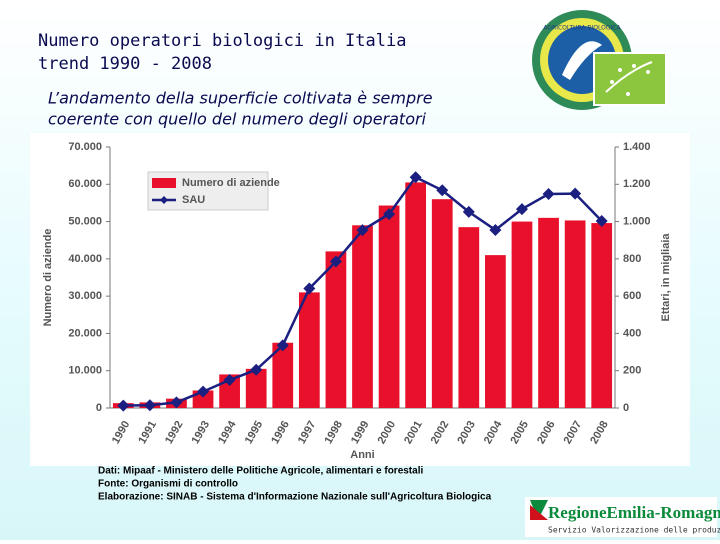  I want to click on y-tick-label: 20.000, so click(85, 333).